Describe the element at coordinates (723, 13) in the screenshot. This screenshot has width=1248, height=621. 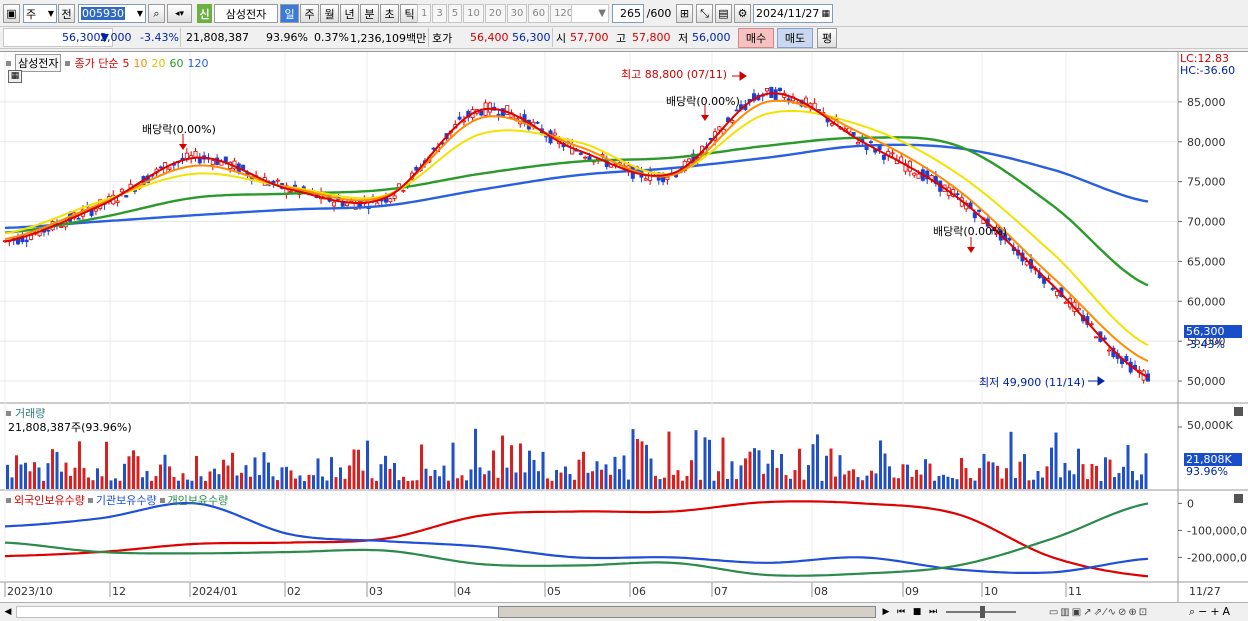
I see `save-icon: ▤` at that location.